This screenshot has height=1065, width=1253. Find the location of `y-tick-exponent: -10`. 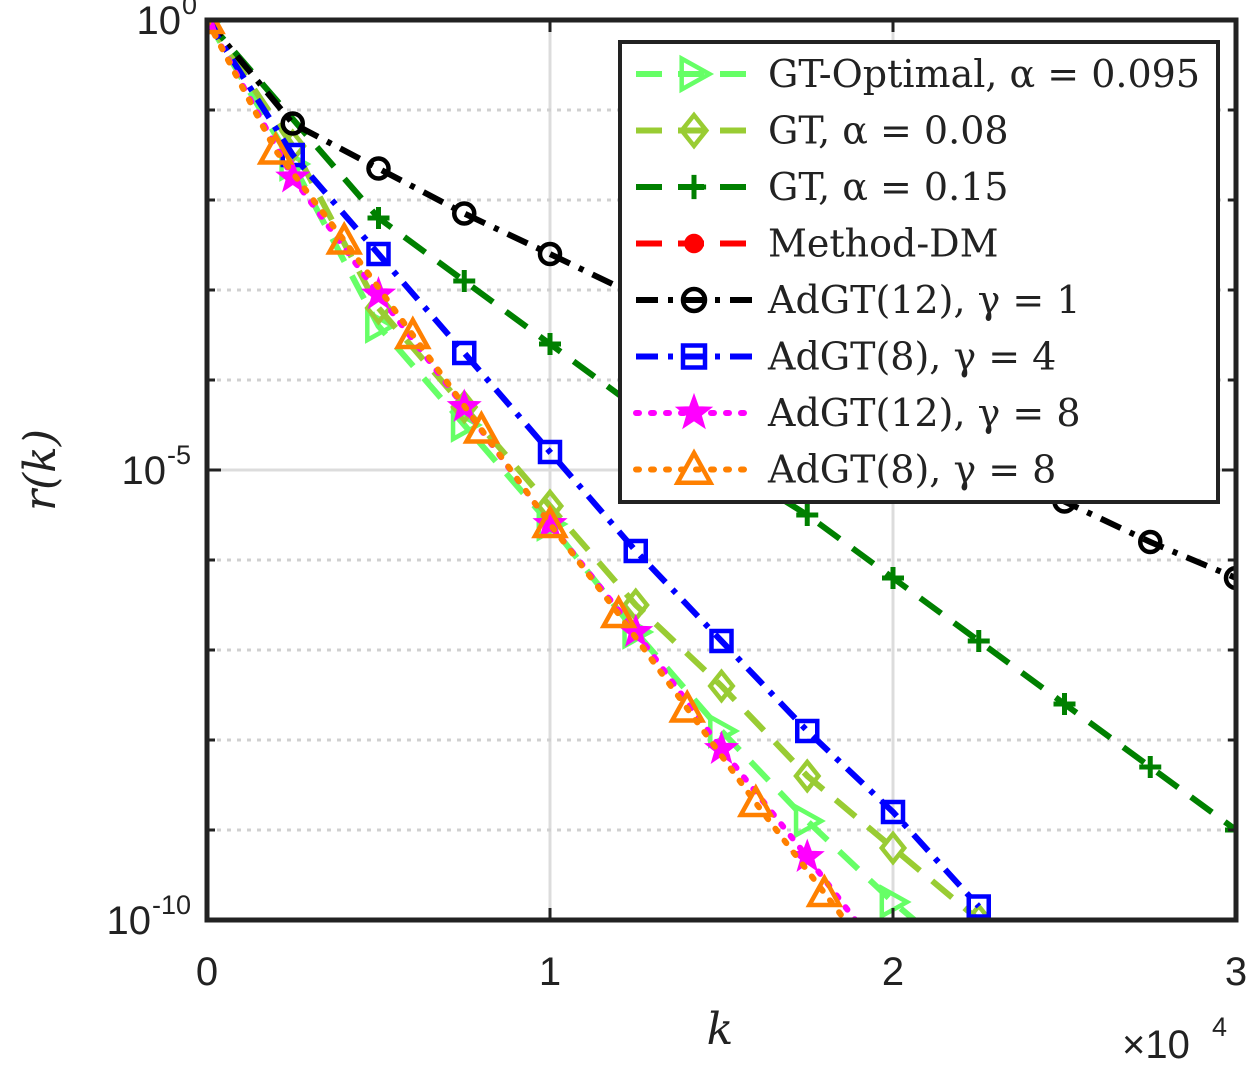

y-tick-exponent: -10 is located at coordinates (171, 905).